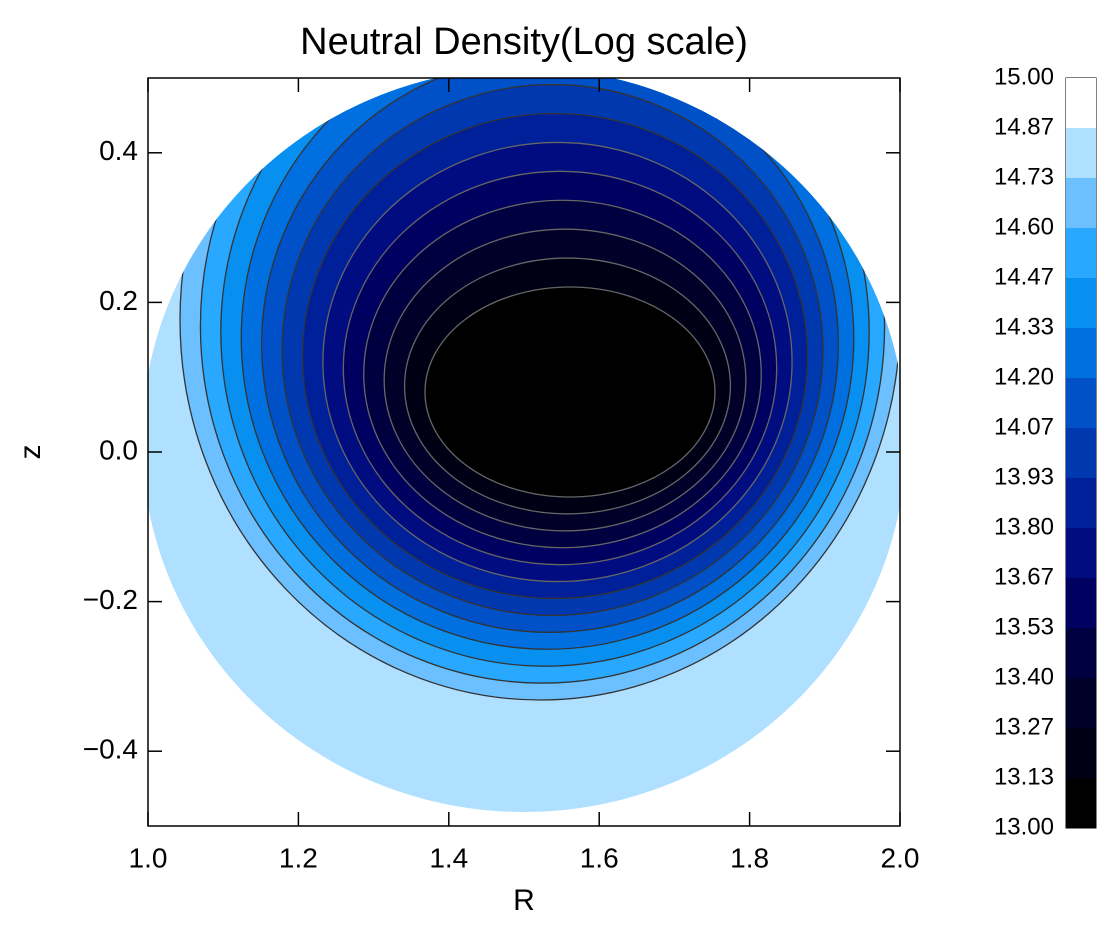 This screenshot has height=933, width=1120. Describe the element at coordinates (1024, 276) in the screenshot. I see `colorbar-tick-label: 14.47` at that location.